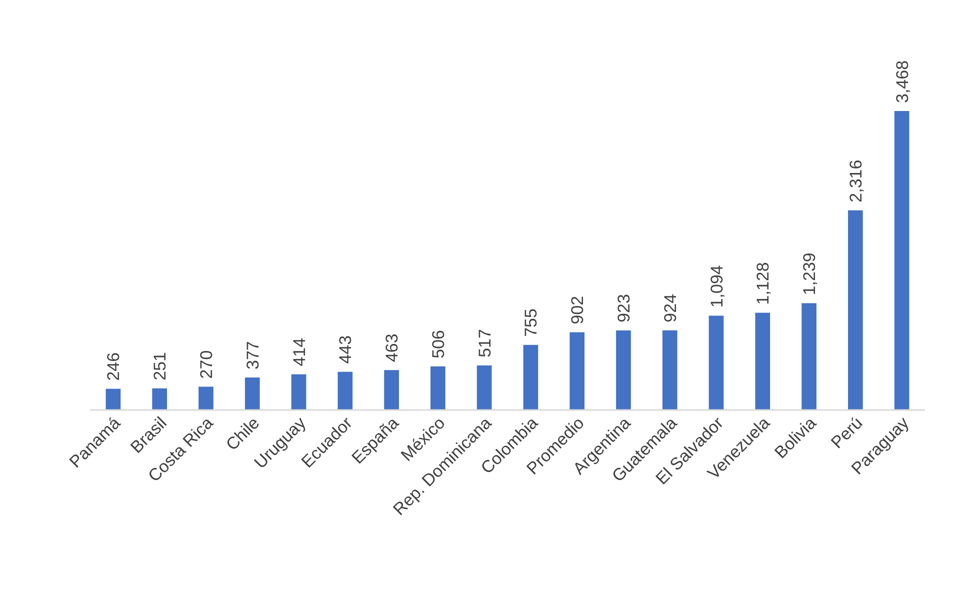  Describe the element at coordinates (392, 348) in the screenshot. I see `data-label: 463` at that location.